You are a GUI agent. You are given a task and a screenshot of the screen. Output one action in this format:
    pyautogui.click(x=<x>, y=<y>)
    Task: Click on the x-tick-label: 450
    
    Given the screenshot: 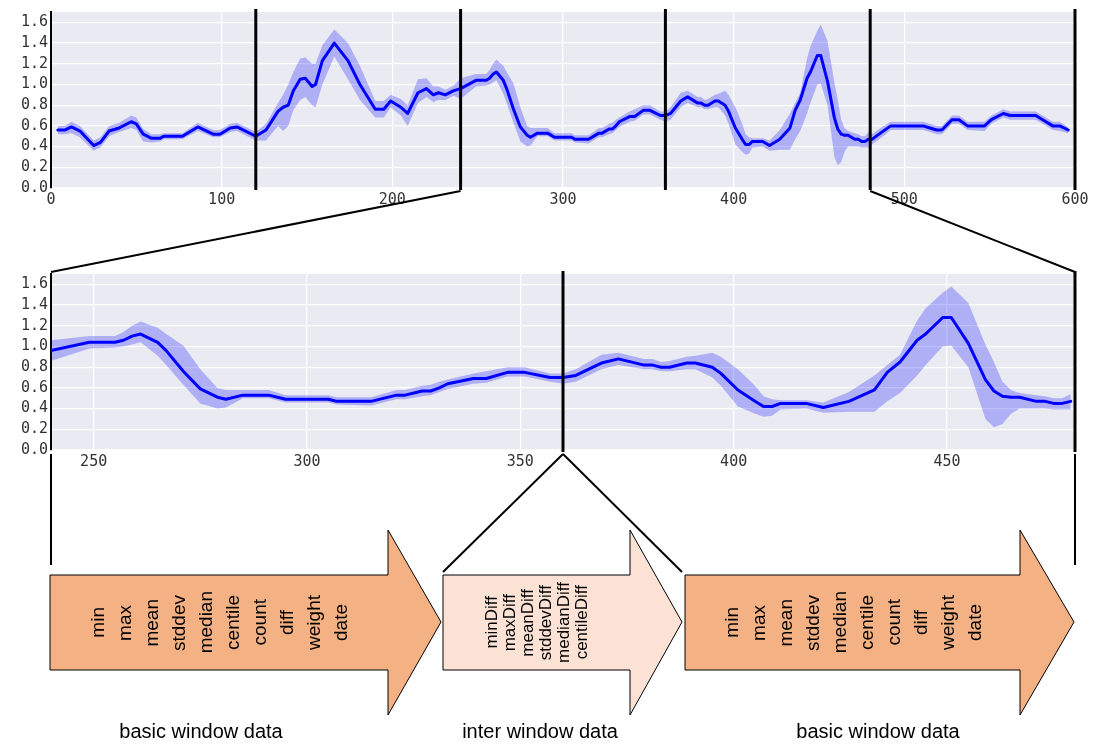 What is the action you would take?
    pyautogui.click(x=947, y=460)
    